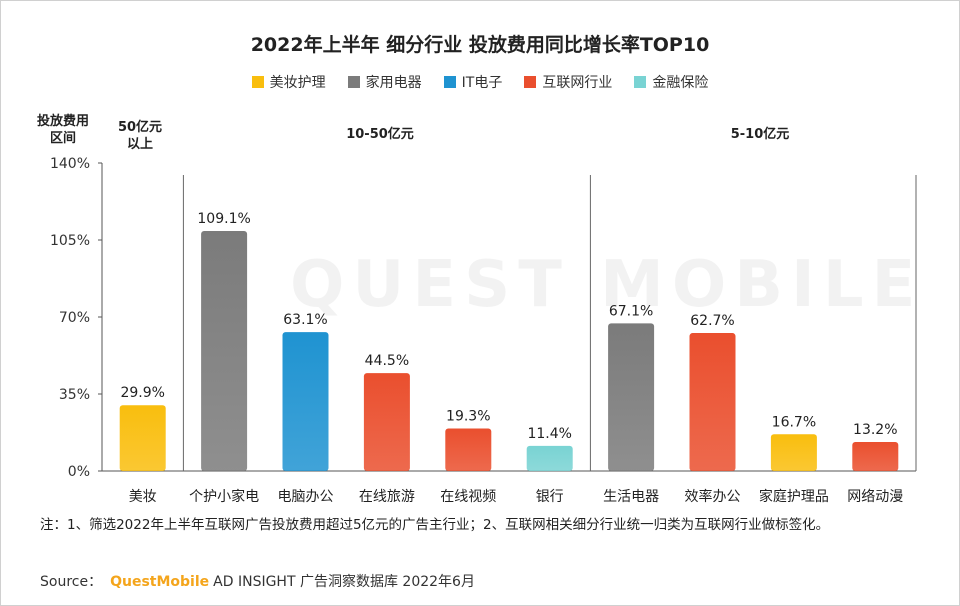 Image resolution: width=960 pixels, height=606 pixels. I want to click on data-label-7: 62.7%, so click(712, 321).